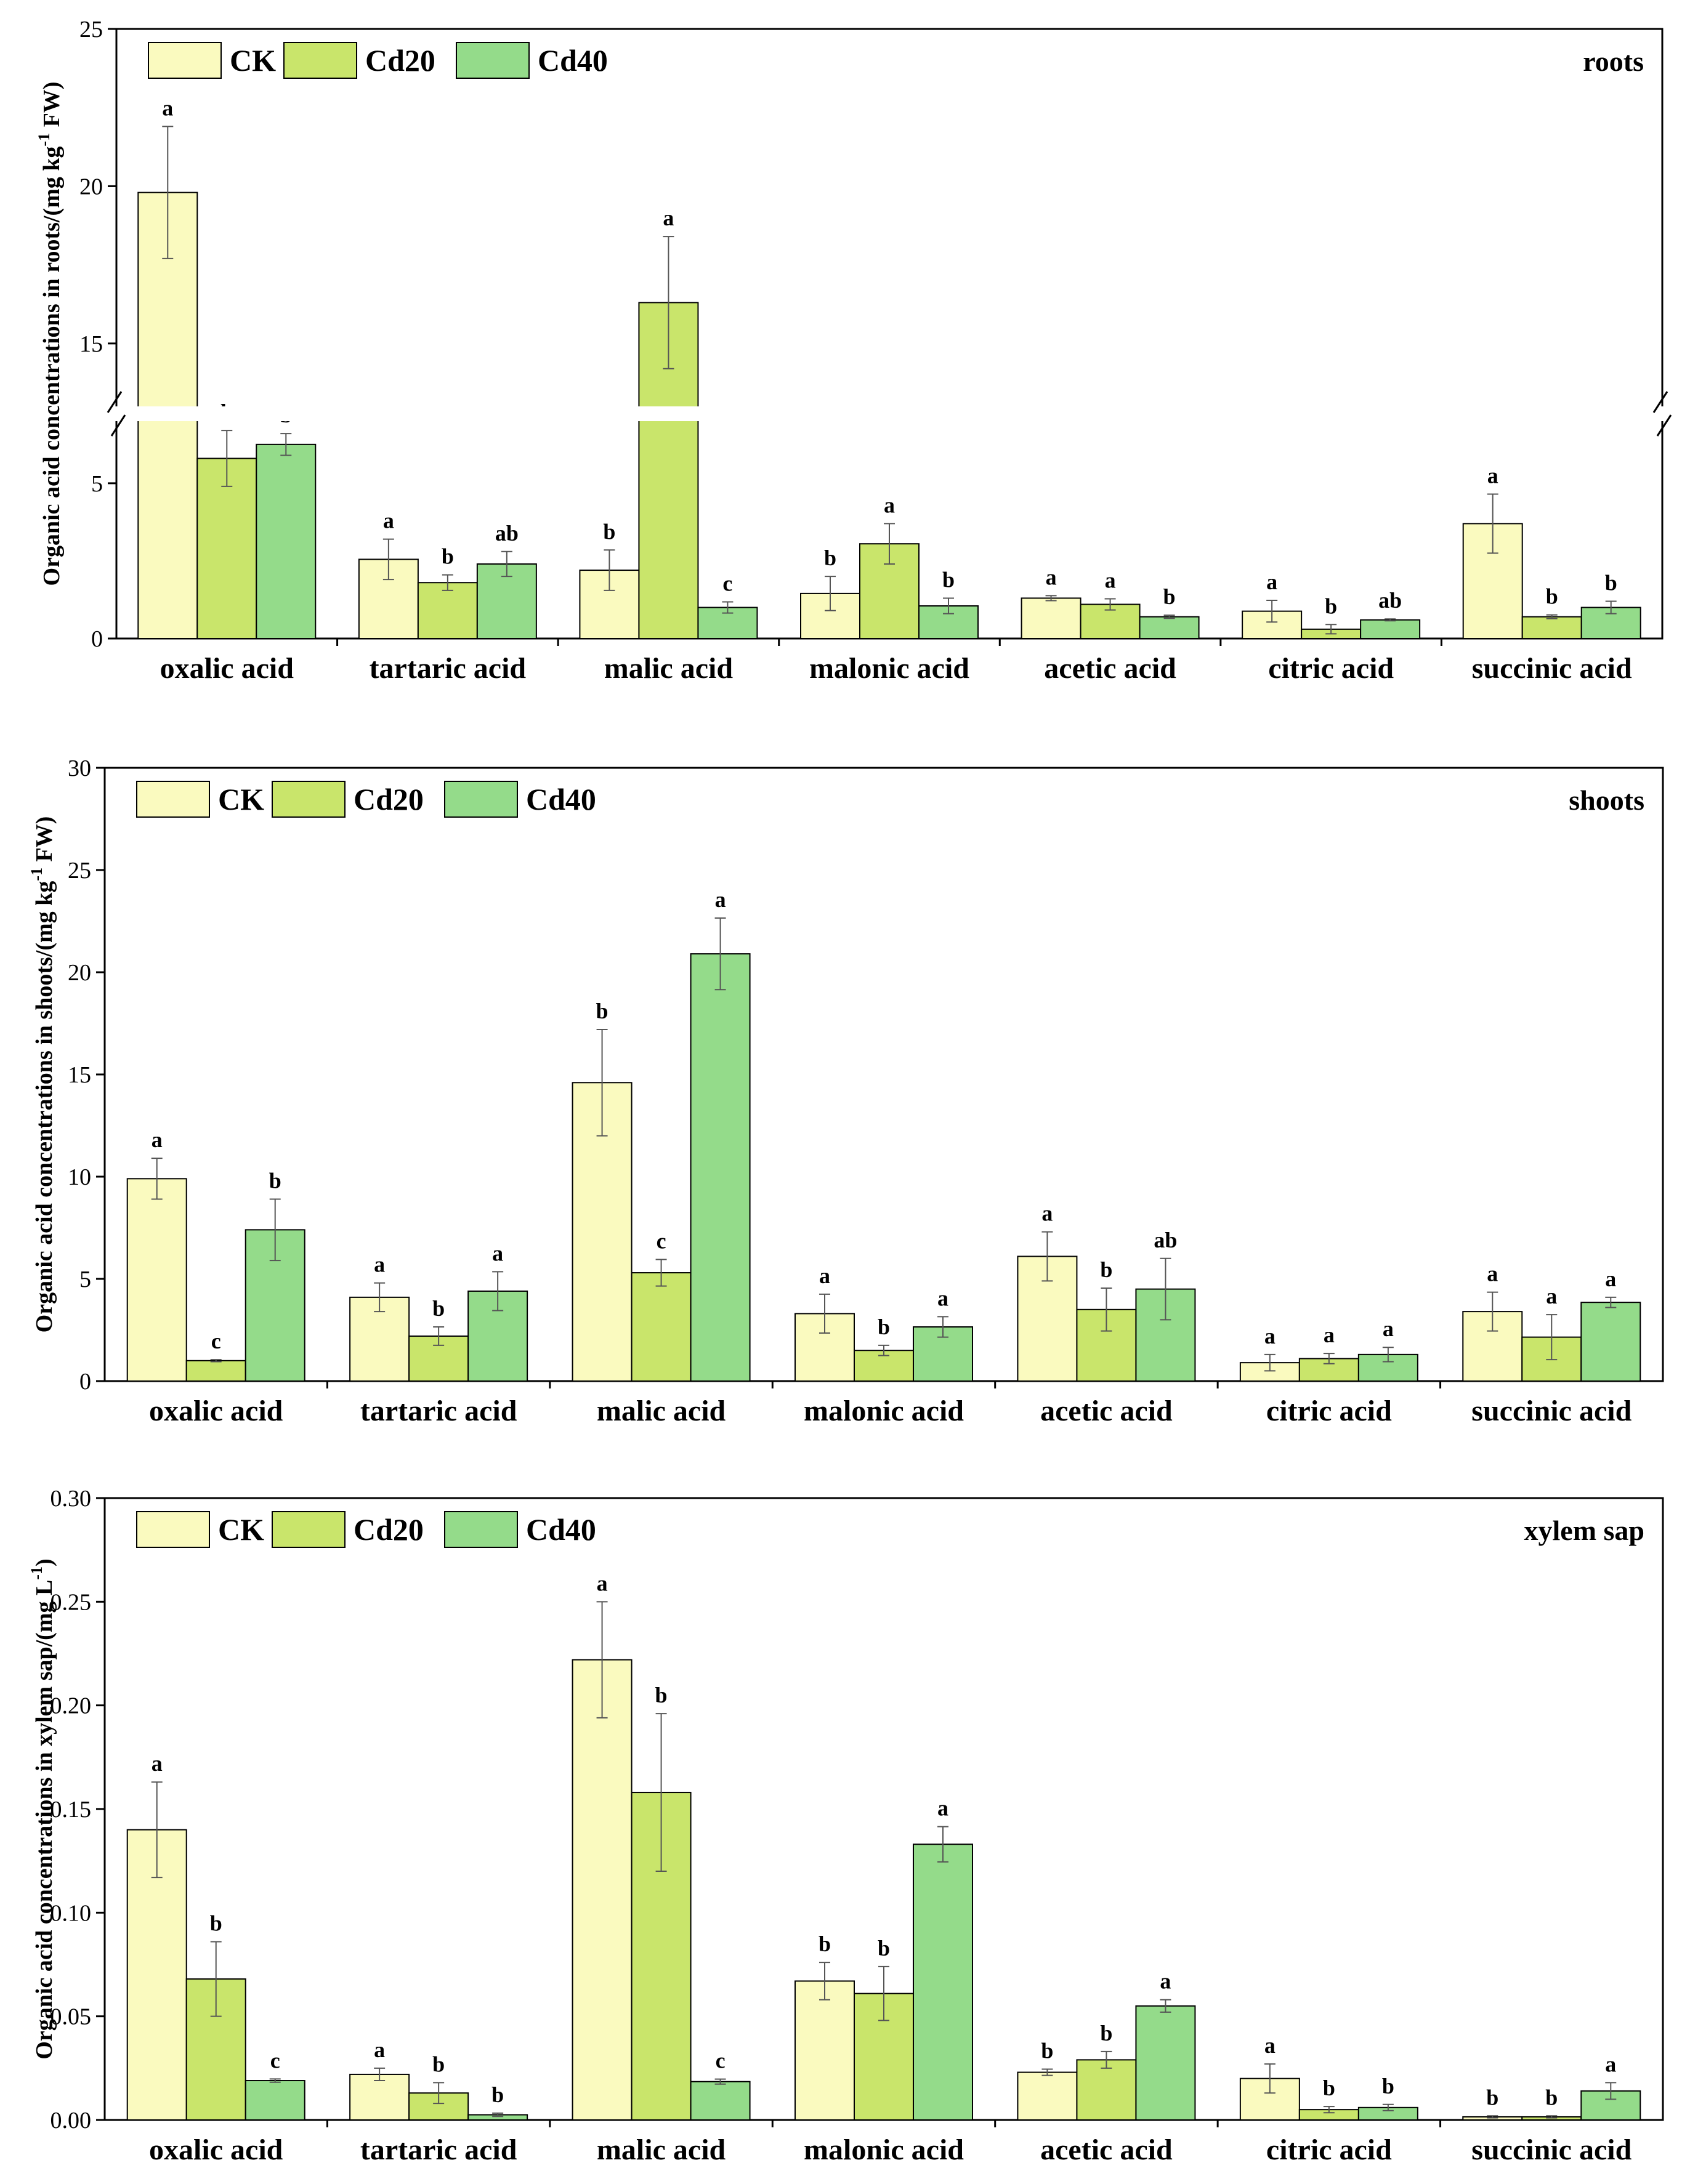 This screenshot has height=2184, width=1690. What do you see at coordinates (156, 1280) in the screenshot?
I see `bar-ck-oxalic-acid` at bounding box center [156, 1280].